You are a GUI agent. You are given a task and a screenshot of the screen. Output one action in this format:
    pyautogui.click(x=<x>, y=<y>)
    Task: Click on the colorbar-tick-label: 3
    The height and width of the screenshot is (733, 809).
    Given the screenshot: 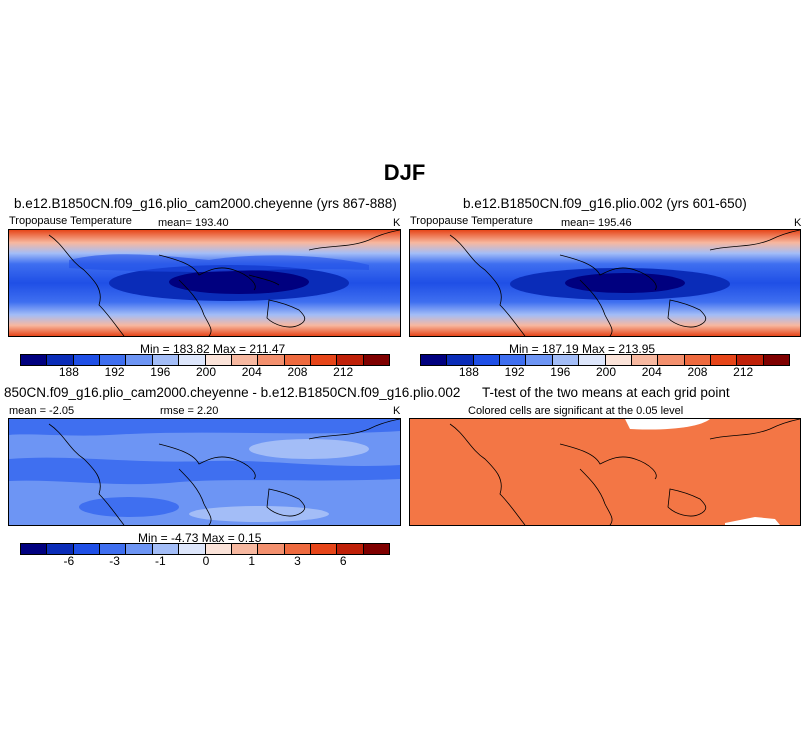 What is the action you would take?
    pyautogui.click(x=297, y=561)
    